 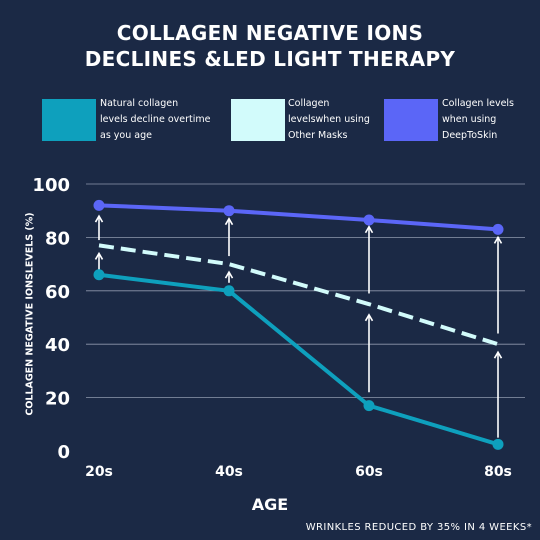 What do you see at coordinates (57, 345) in the screenshot?
I see `y-tick-label-40: 40` at bounding box center [57, 345].